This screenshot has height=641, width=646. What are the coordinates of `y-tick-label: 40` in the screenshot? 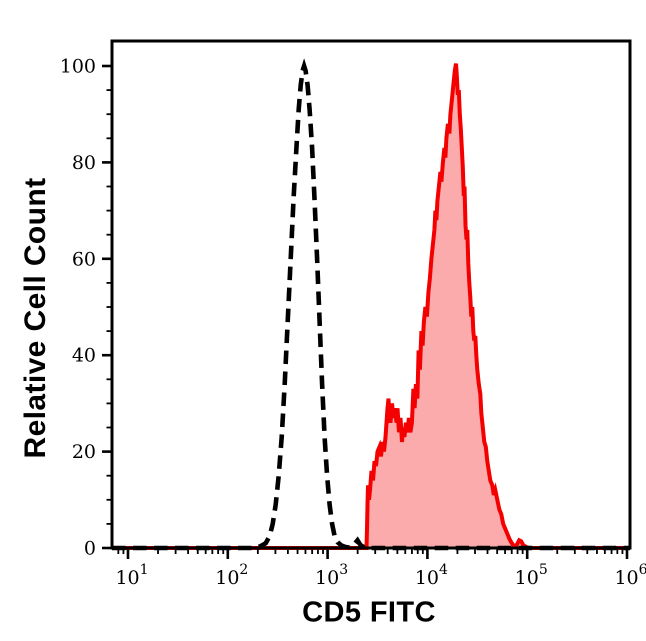 It's located at (84, 356).